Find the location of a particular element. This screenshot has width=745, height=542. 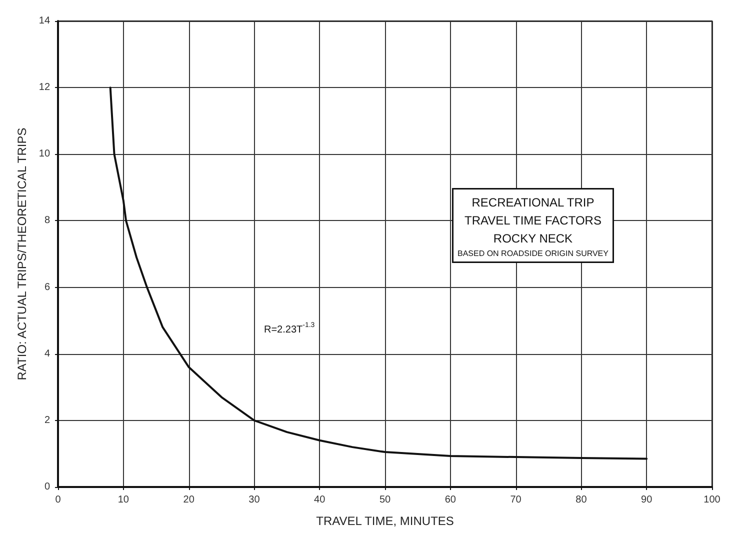

x-tick-label: 10 is located at coordinates (124, 500).